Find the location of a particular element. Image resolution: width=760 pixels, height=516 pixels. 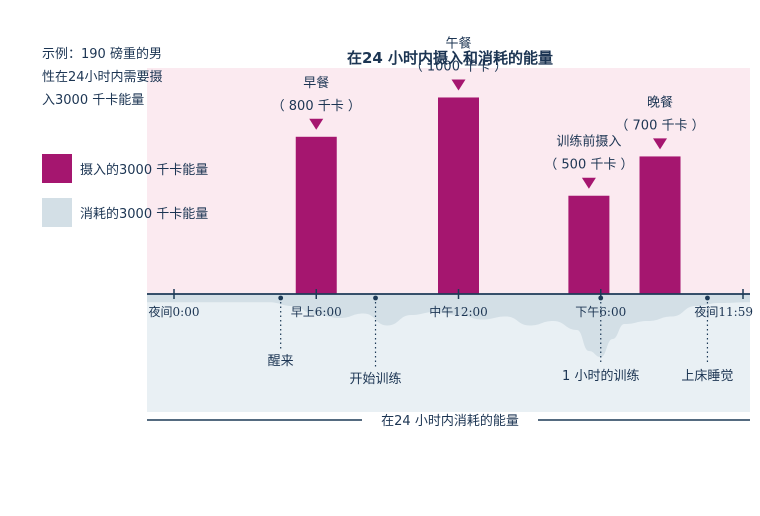

legend-intake-label: 摄入的3000 千卡能量 is located at coordinates (144, 170).